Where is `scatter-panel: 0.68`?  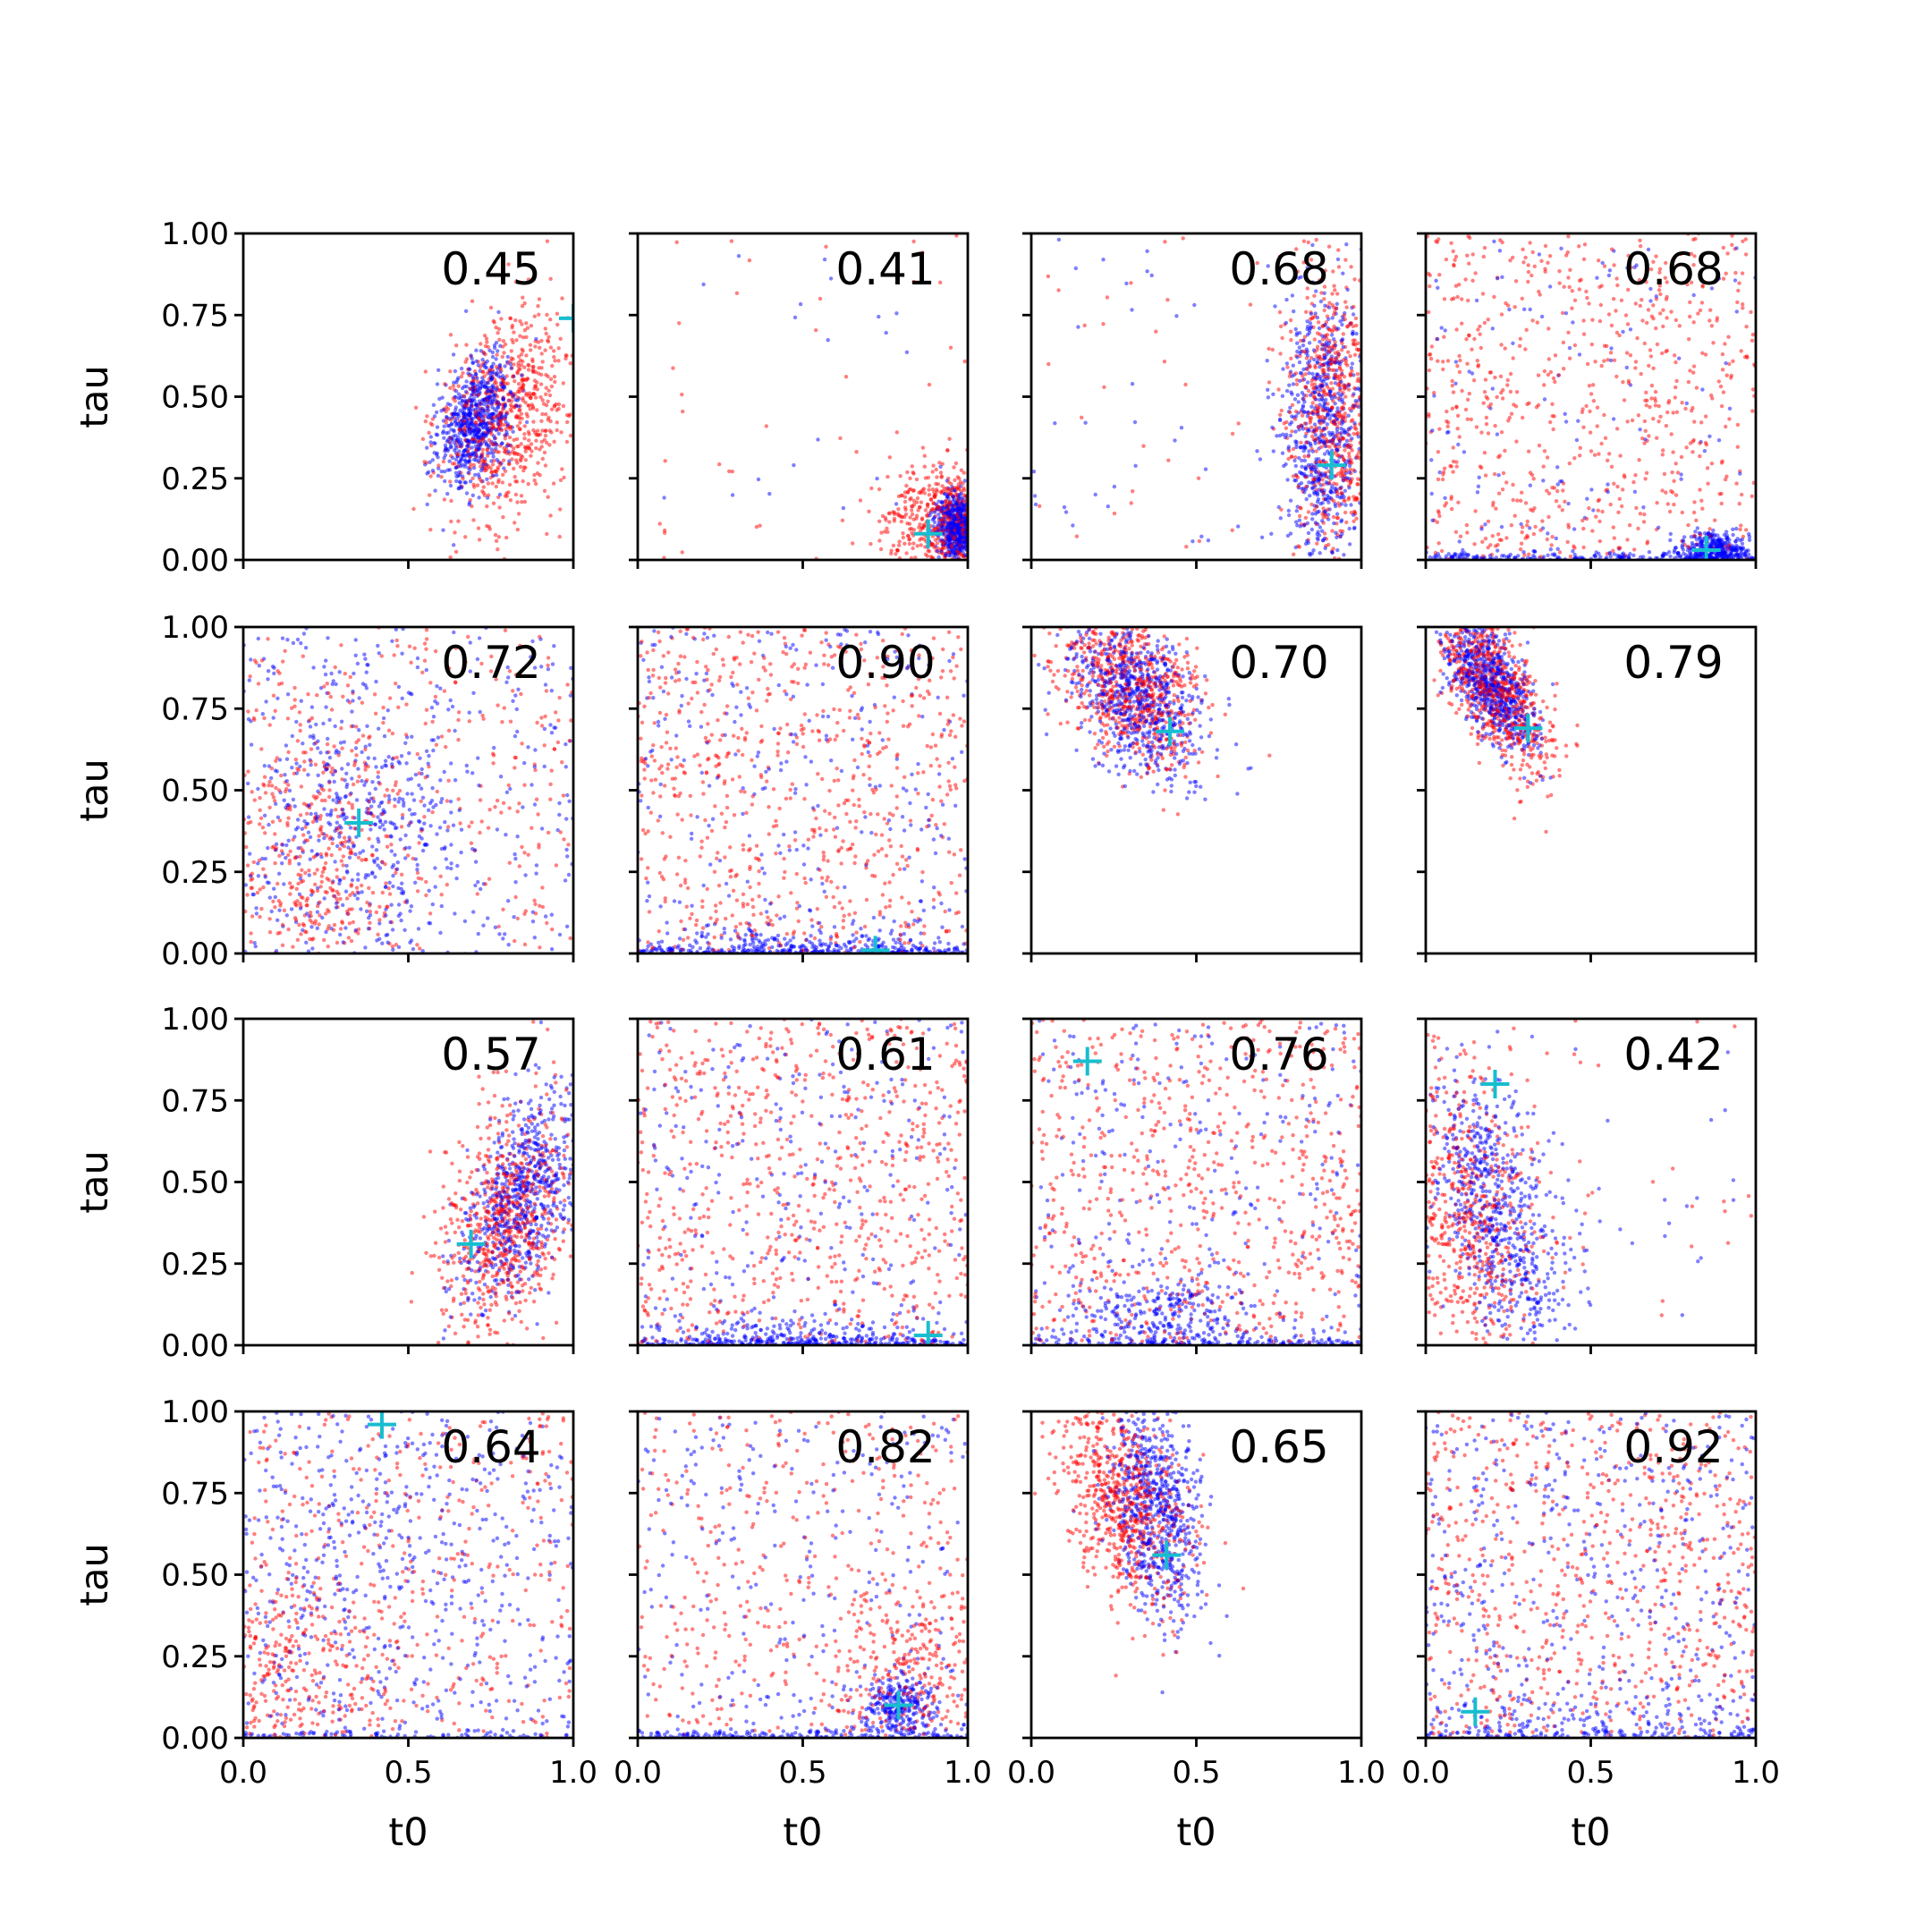
scatter-panel: 0.68 is located at coordinates (1192, 400).